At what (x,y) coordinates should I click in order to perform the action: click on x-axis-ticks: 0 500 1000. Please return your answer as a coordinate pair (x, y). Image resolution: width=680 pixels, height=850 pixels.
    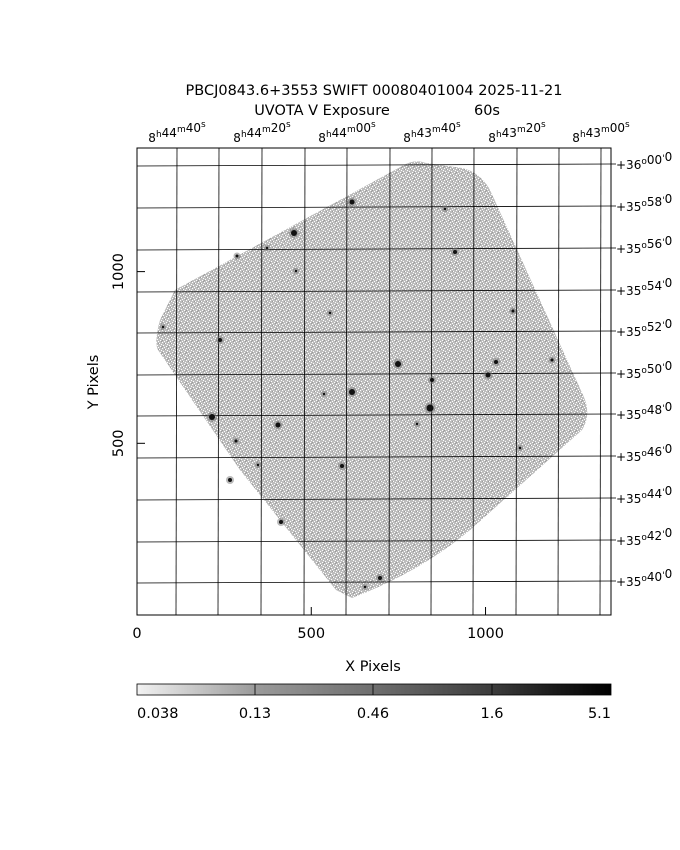
    Looking at the image, I should click on (318, 624).